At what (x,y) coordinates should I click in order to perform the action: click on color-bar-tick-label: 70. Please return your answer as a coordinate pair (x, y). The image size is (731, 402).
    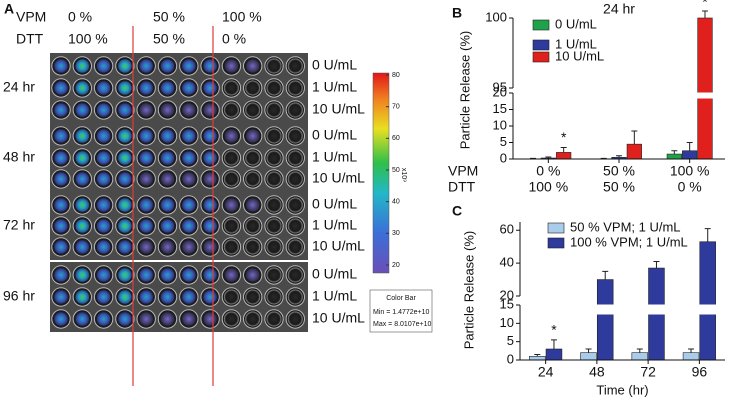
    Looking at the image, I should click on (396, 107).